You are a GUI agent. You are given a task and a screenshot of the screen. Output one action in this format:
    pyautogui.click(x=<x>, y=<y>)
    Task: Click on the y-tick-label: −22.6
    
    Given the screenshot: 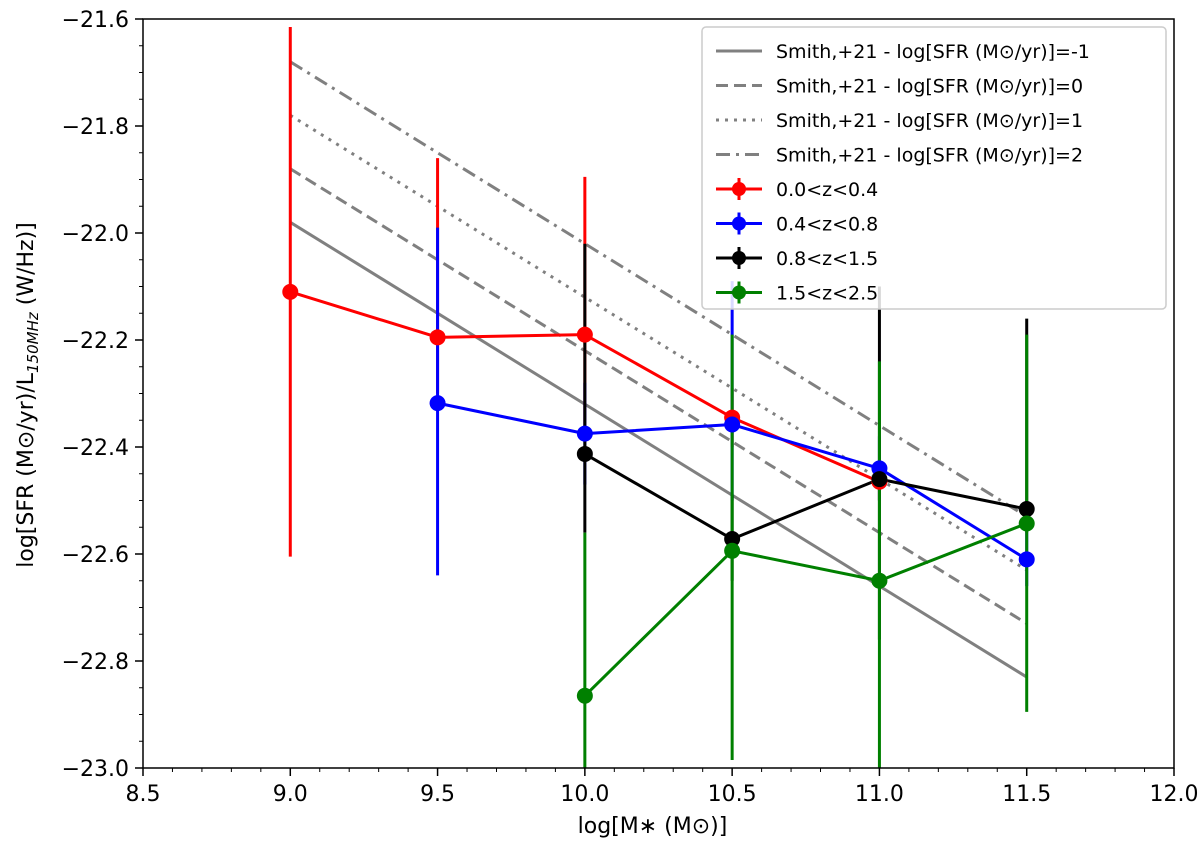 What is the action you would take?
    pyautogui.click(x=95, y=555)
    